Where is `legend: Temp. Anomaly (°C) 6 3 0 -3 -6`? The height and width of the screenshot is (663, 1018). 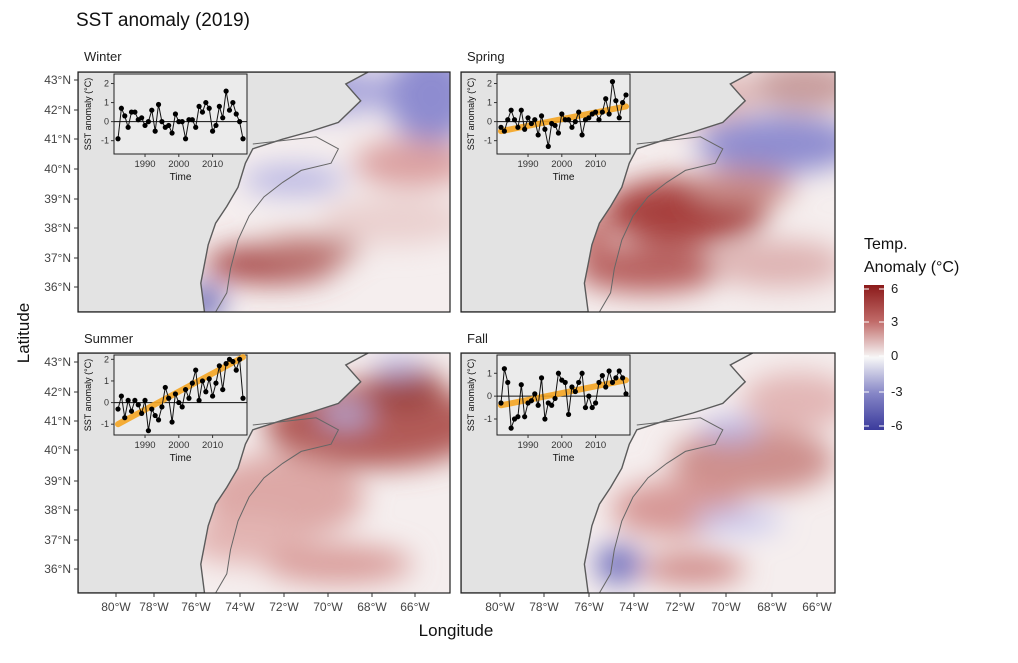
legend: Temp. Anomaly (°C) 6 3 0 -3 -6 is located at coordinates (911, 334).